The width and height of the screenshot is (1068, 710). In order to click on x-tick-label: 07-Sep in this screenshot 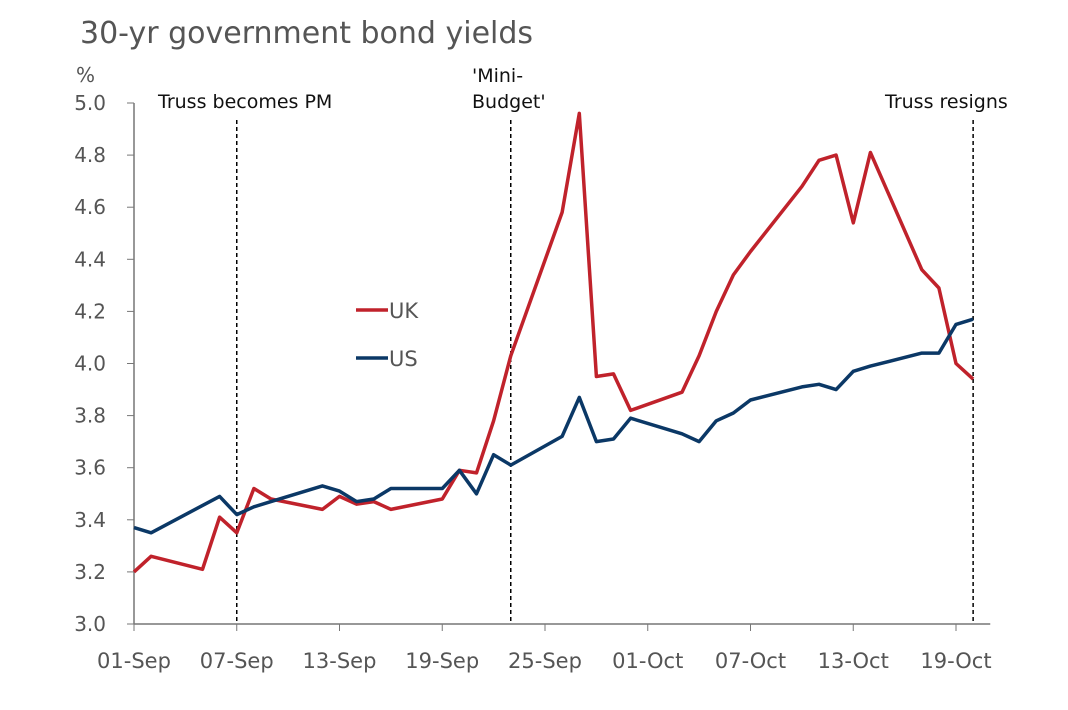, I will do `click(237, 661)`.